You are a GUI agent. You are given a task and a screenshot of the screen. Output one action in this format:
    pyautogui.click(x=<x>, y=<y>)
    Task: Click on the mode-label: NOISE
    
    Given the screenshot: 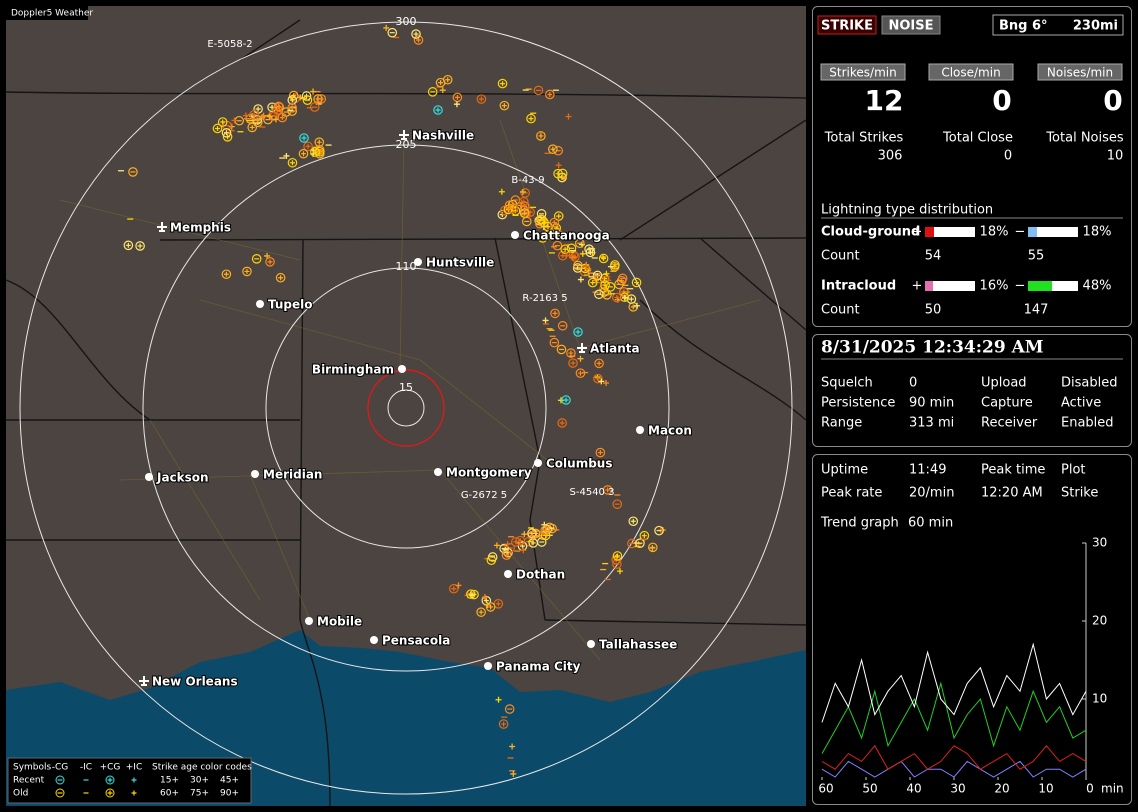 What is the action you would take?
    pyautogui.click(x=910, y=26)
    